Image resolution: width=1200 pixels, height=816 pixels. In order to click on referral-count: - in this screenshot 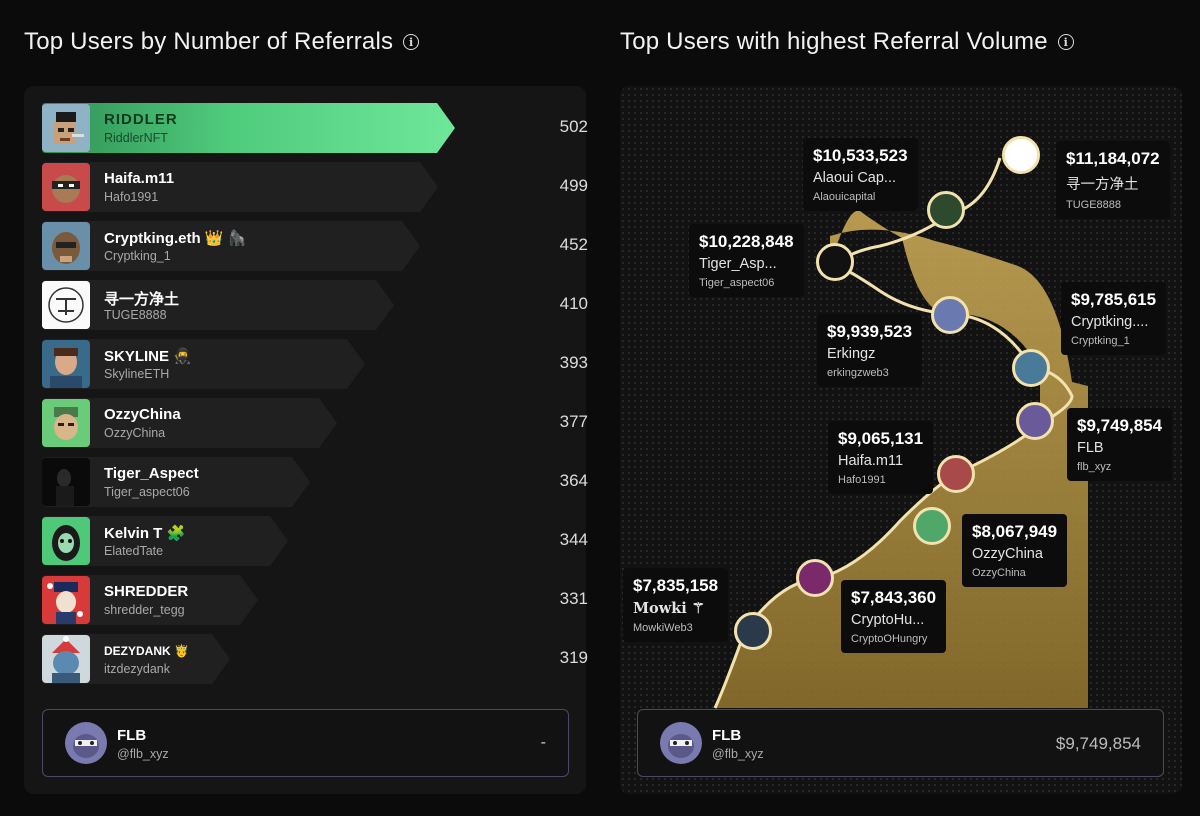, I will do `click(543, 742)`.